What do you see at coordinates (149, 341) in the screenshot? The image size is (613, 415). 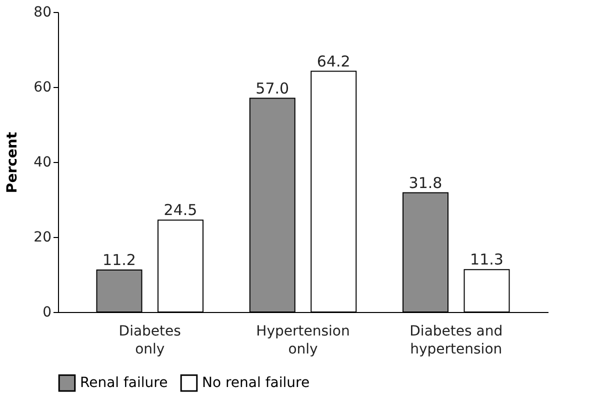 I see `x-tick-label: Diabetes only` at bounding box center [149, 341].